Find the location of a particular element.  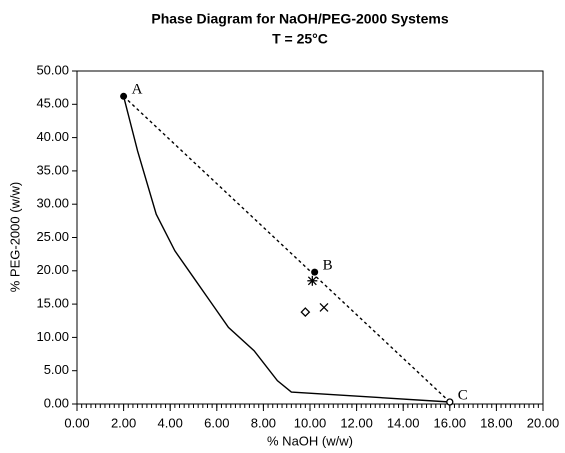

x-tick-label: 14.00 is located at coordinates (403, 422).